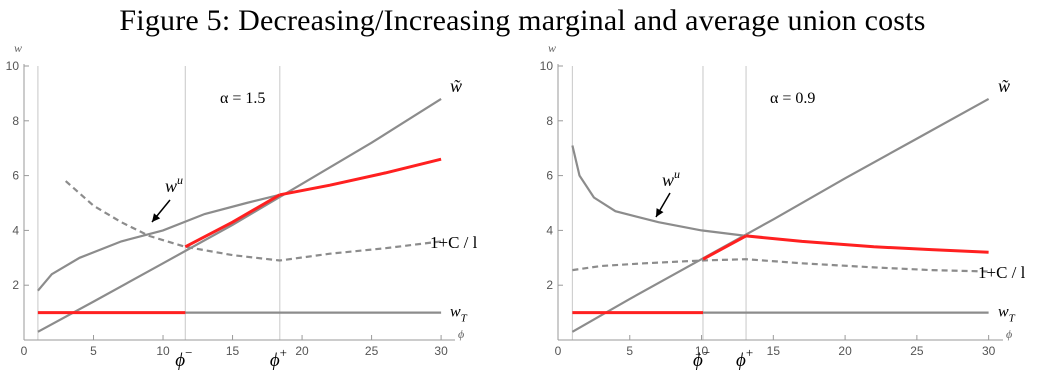  Describe the element at coordinates (547, 66) in the screenshot. I see `right-y-tick-label-10: 10` at that location.